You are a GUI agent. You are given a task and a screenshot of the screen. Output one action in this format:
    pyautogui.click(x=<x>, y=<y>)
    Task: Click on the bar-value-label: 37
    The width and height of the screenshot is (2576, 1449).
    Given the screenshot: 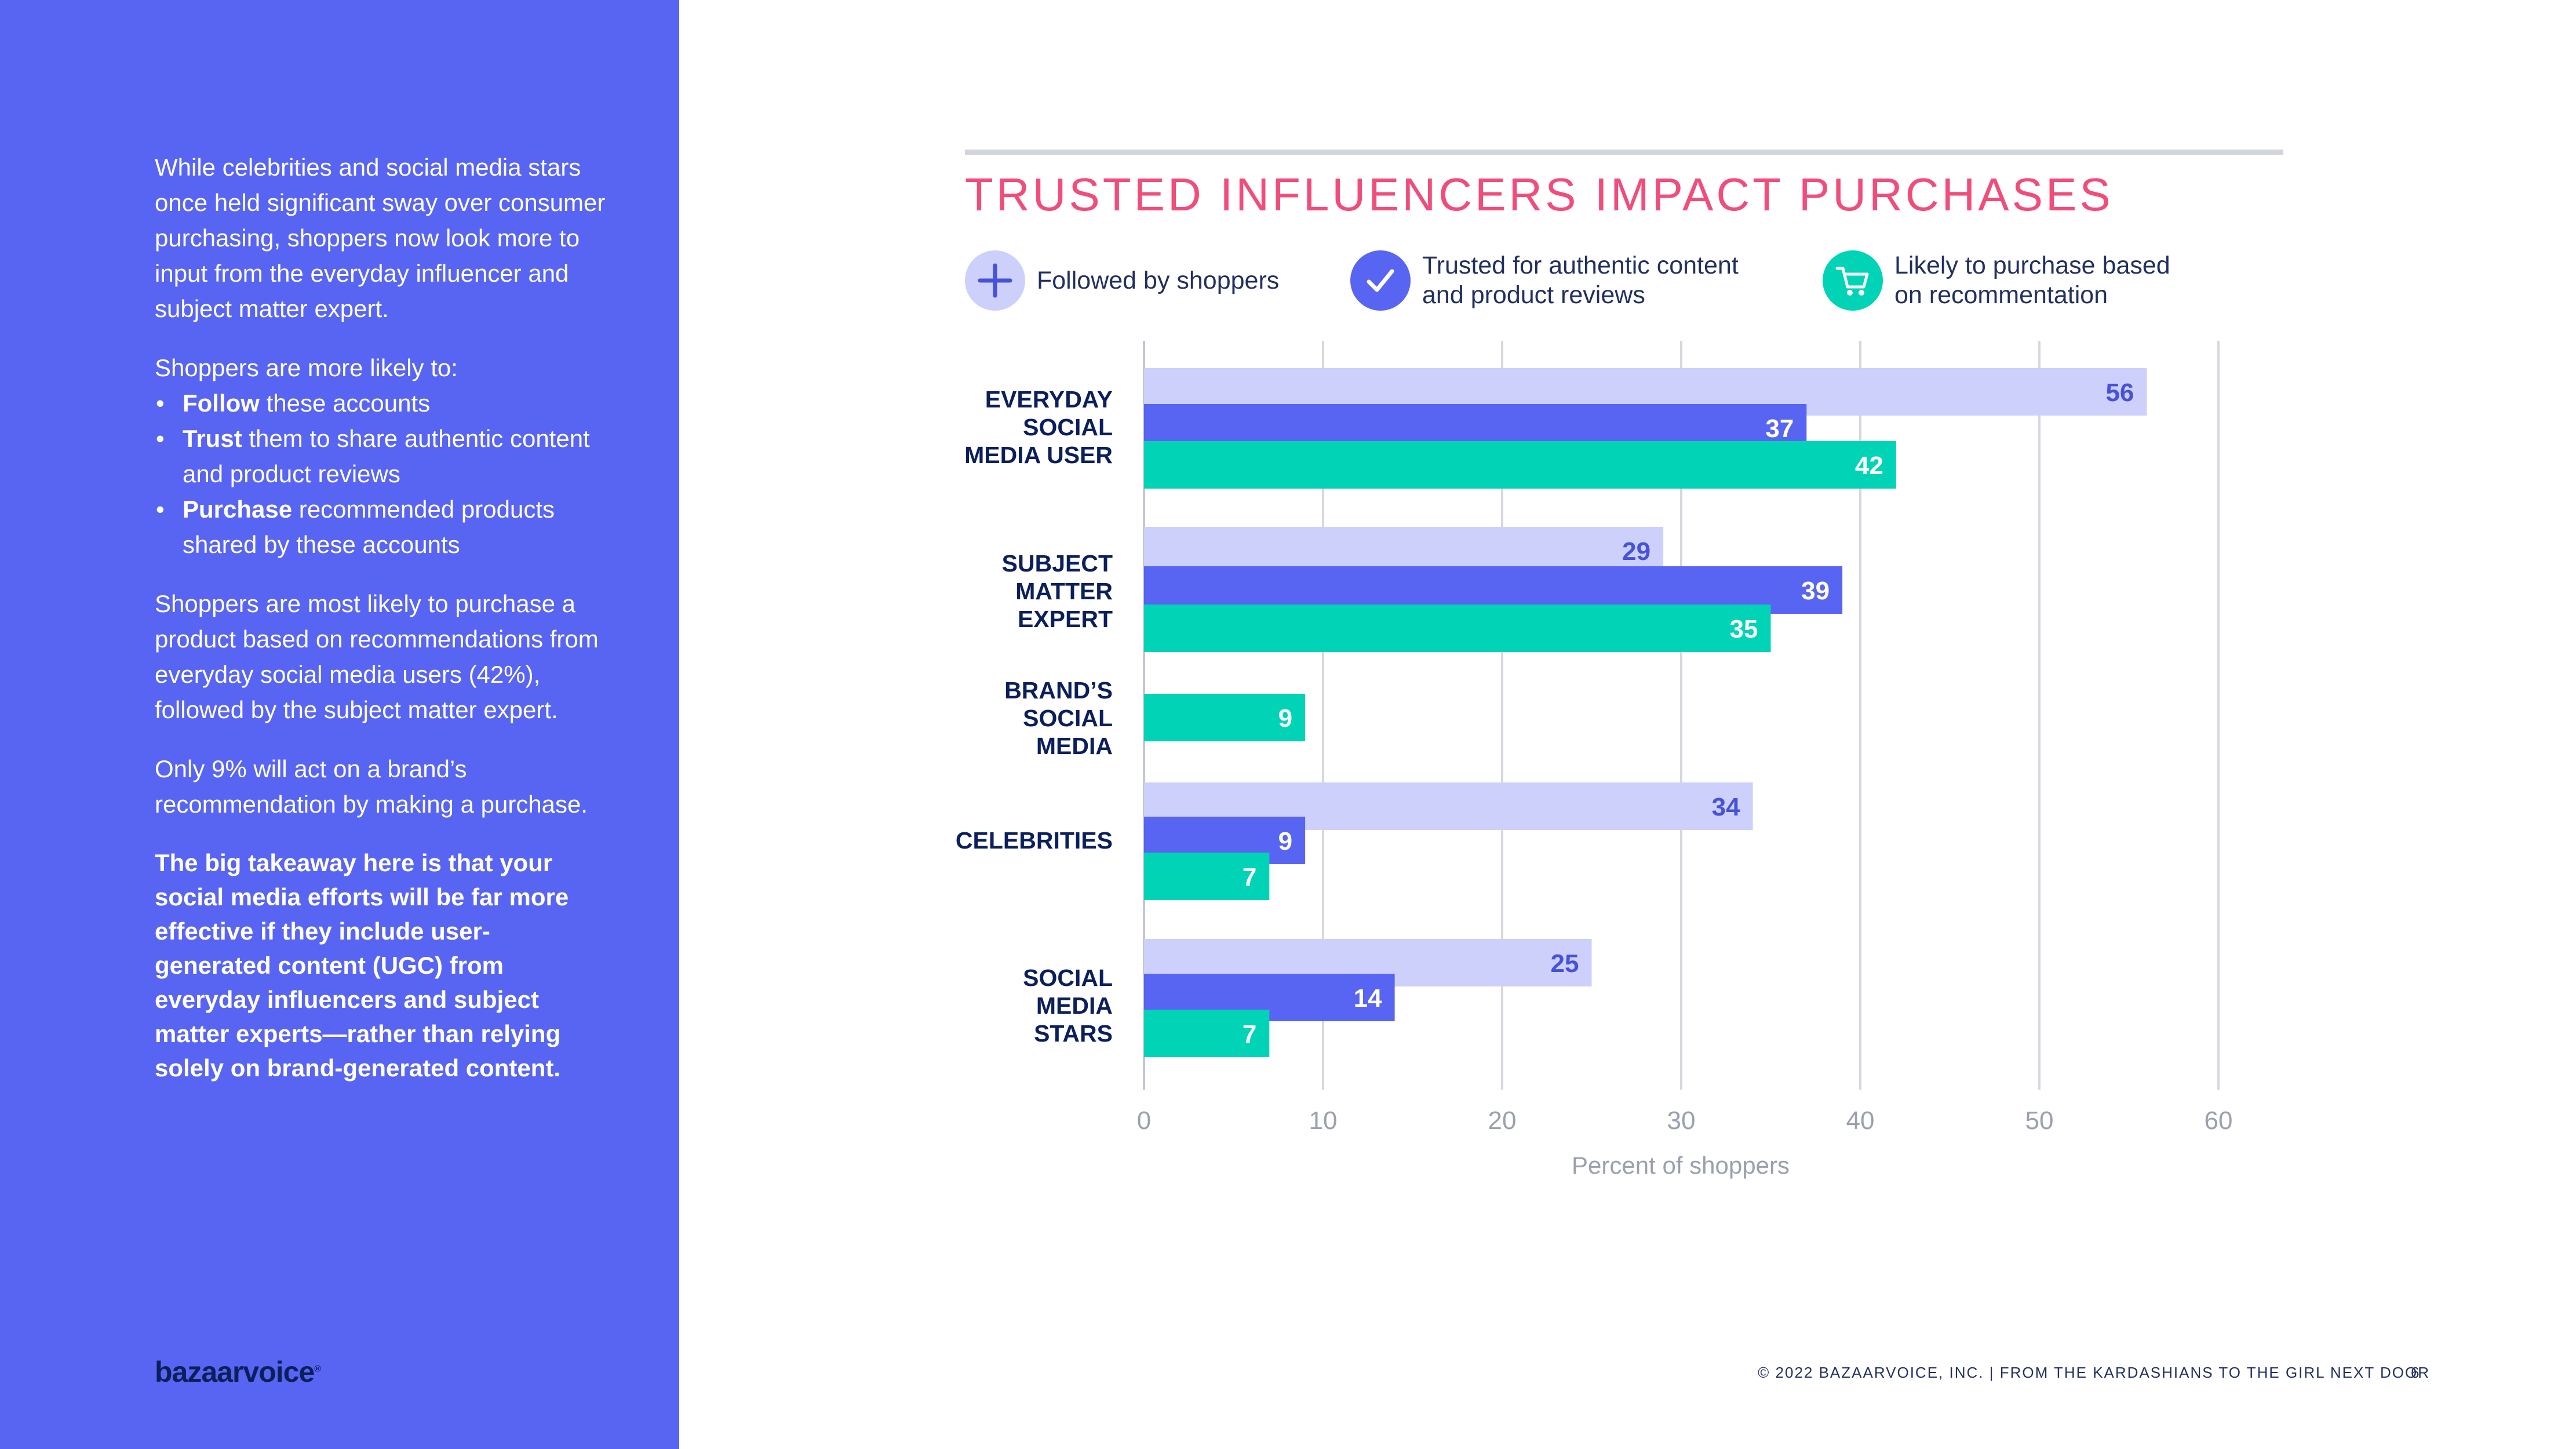 What is the action you would take?
    pyautogui.click(x=1779, y=428)
    